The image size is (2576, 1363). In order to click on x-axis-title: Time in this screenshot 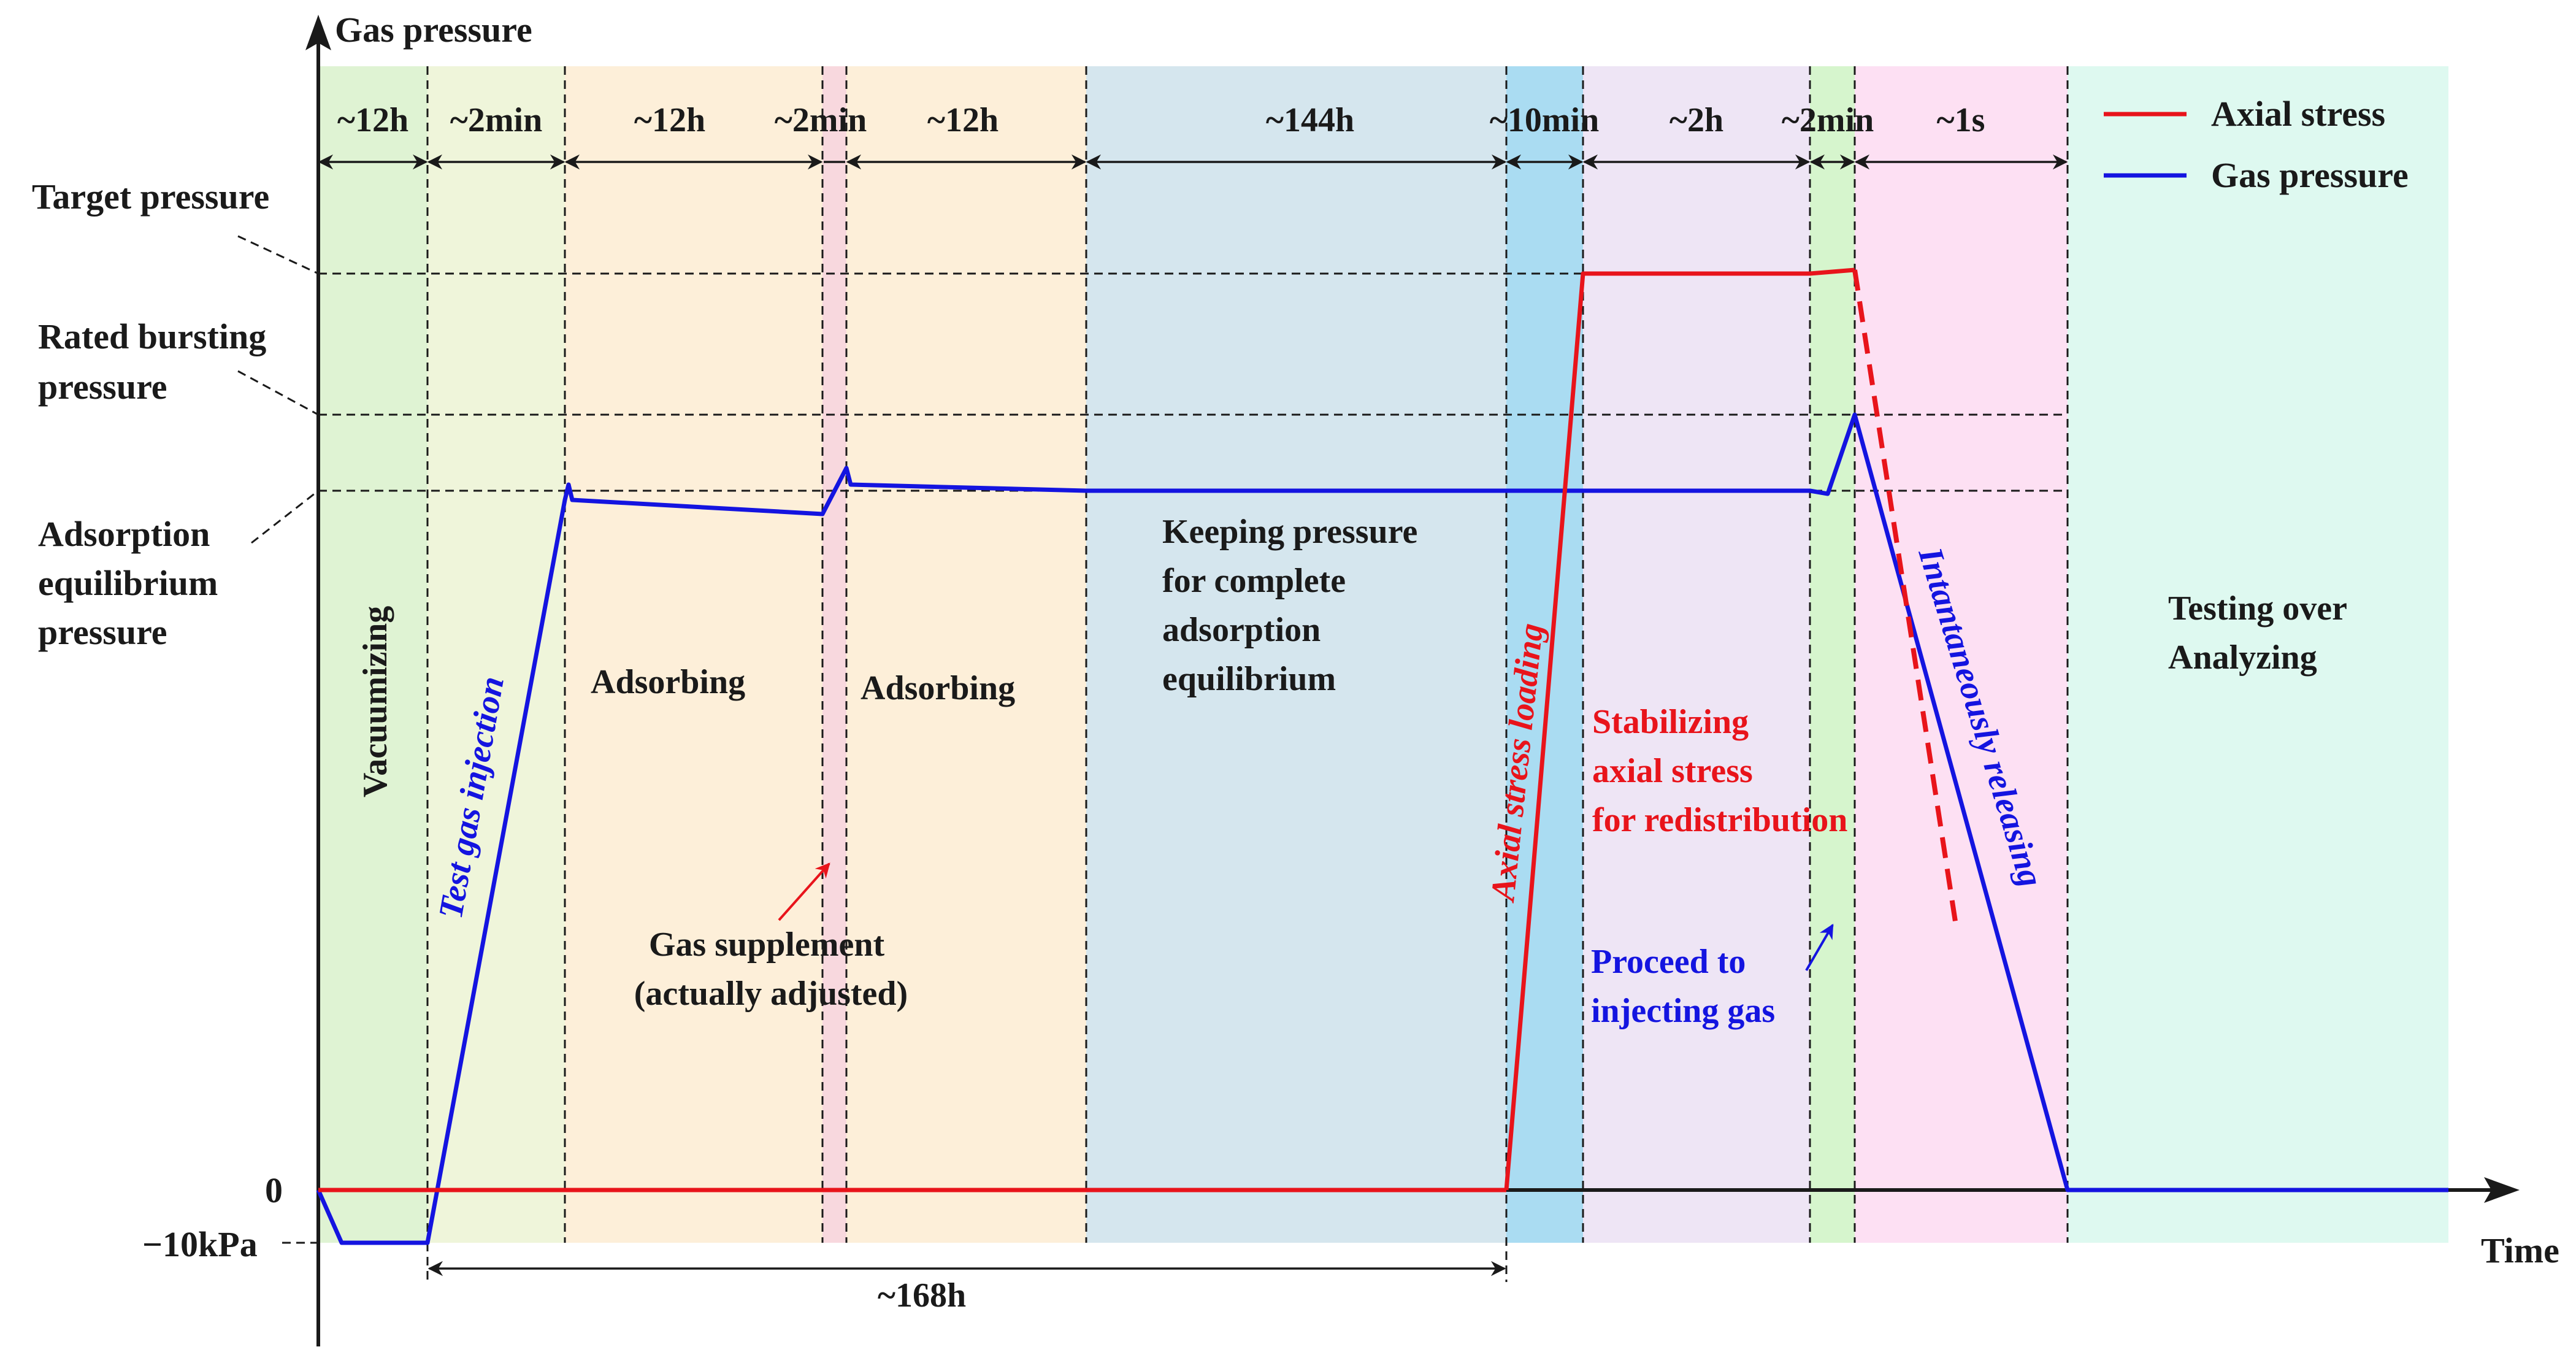, I will do `click(2520, 1251)`.